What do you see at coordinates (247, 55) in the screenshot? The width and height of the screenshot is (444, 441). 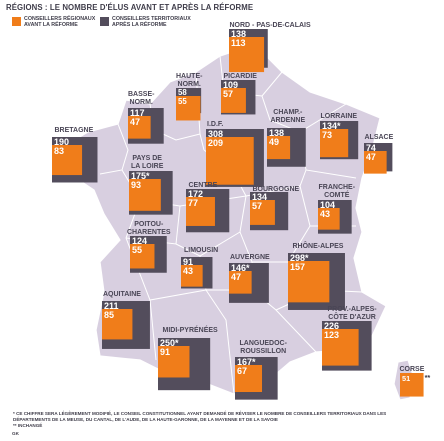 I see `regional-square-nord-pas-de-calais` at bounding box center [247, 55].